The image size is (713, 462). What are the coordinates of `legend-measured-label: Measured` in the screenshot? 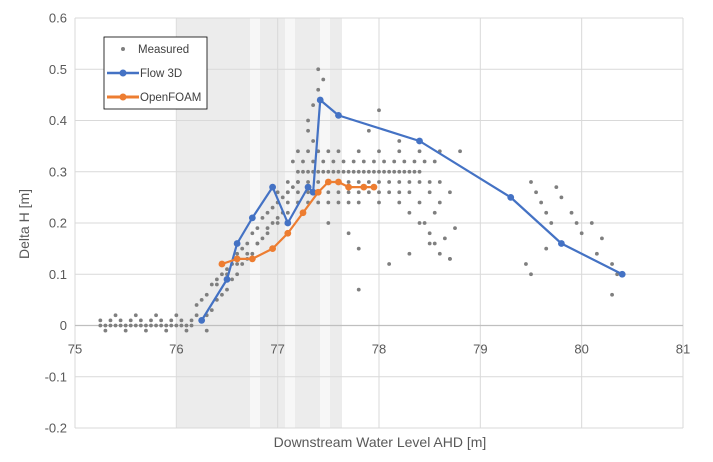 It's located at (163, 50).